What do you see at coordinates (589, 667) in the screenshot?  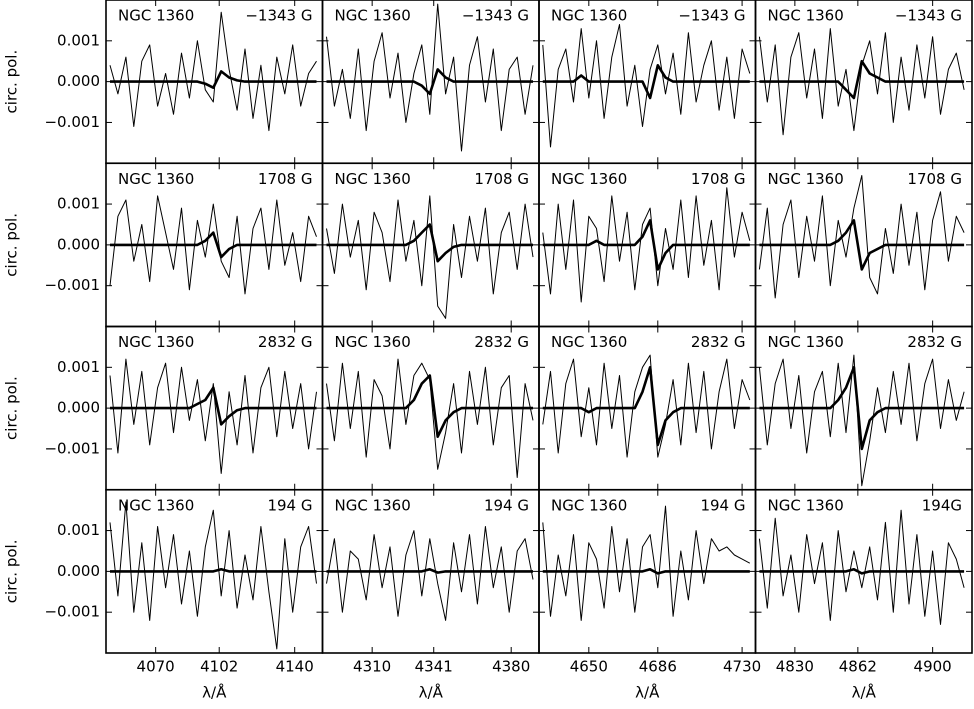 I see `x-tick-label: 4650` at bounding box center [589, 667].